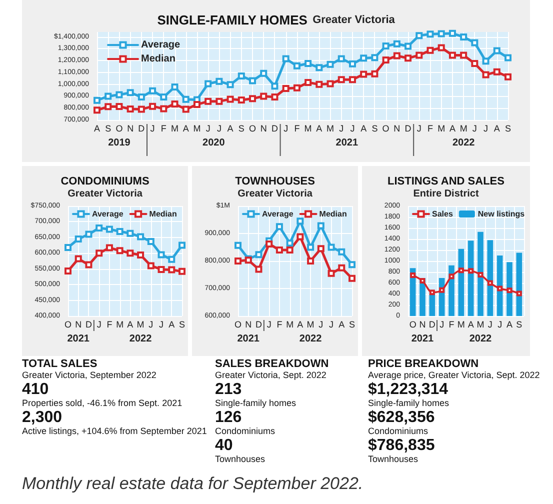  Describe the element at coordinates (446, 182) in the screenshot. I see `chart-title: LISTINGS AND SALES` at that location.